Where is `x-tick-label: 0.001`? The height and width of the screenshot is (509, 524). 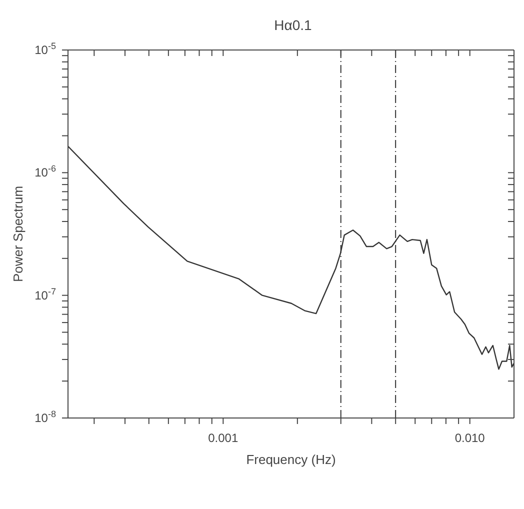
x-tick-label: 0.001 is located at coordinates (223, 438).